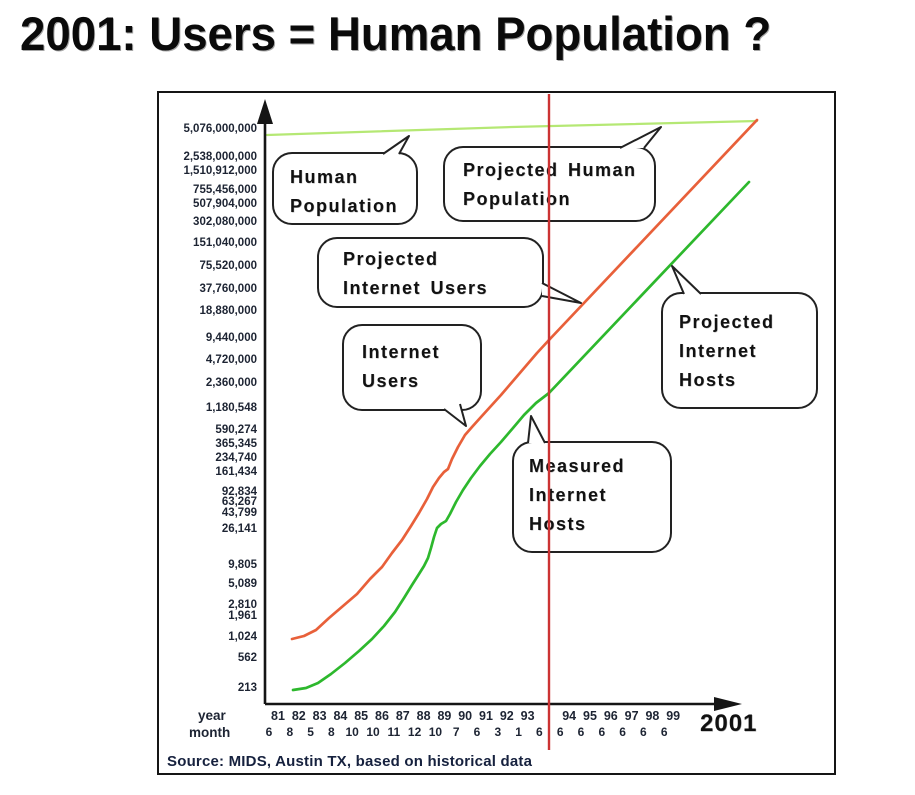  Describe the element at coordinates (278, 716) in the screenshot. I see `x-tick-year: 81` at that location.